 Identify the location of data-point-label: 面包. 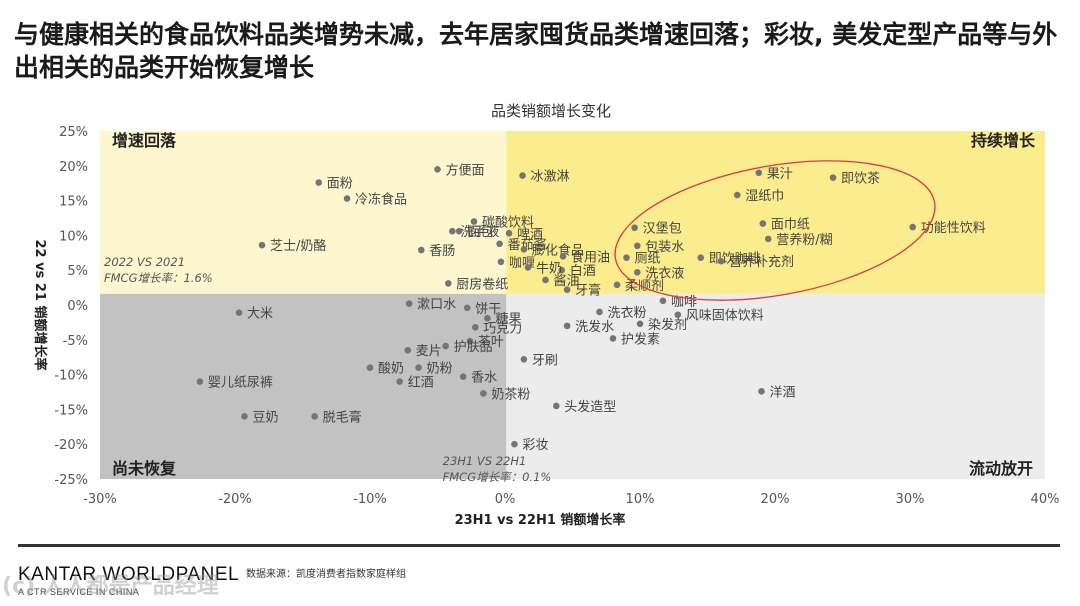
(480, 232).